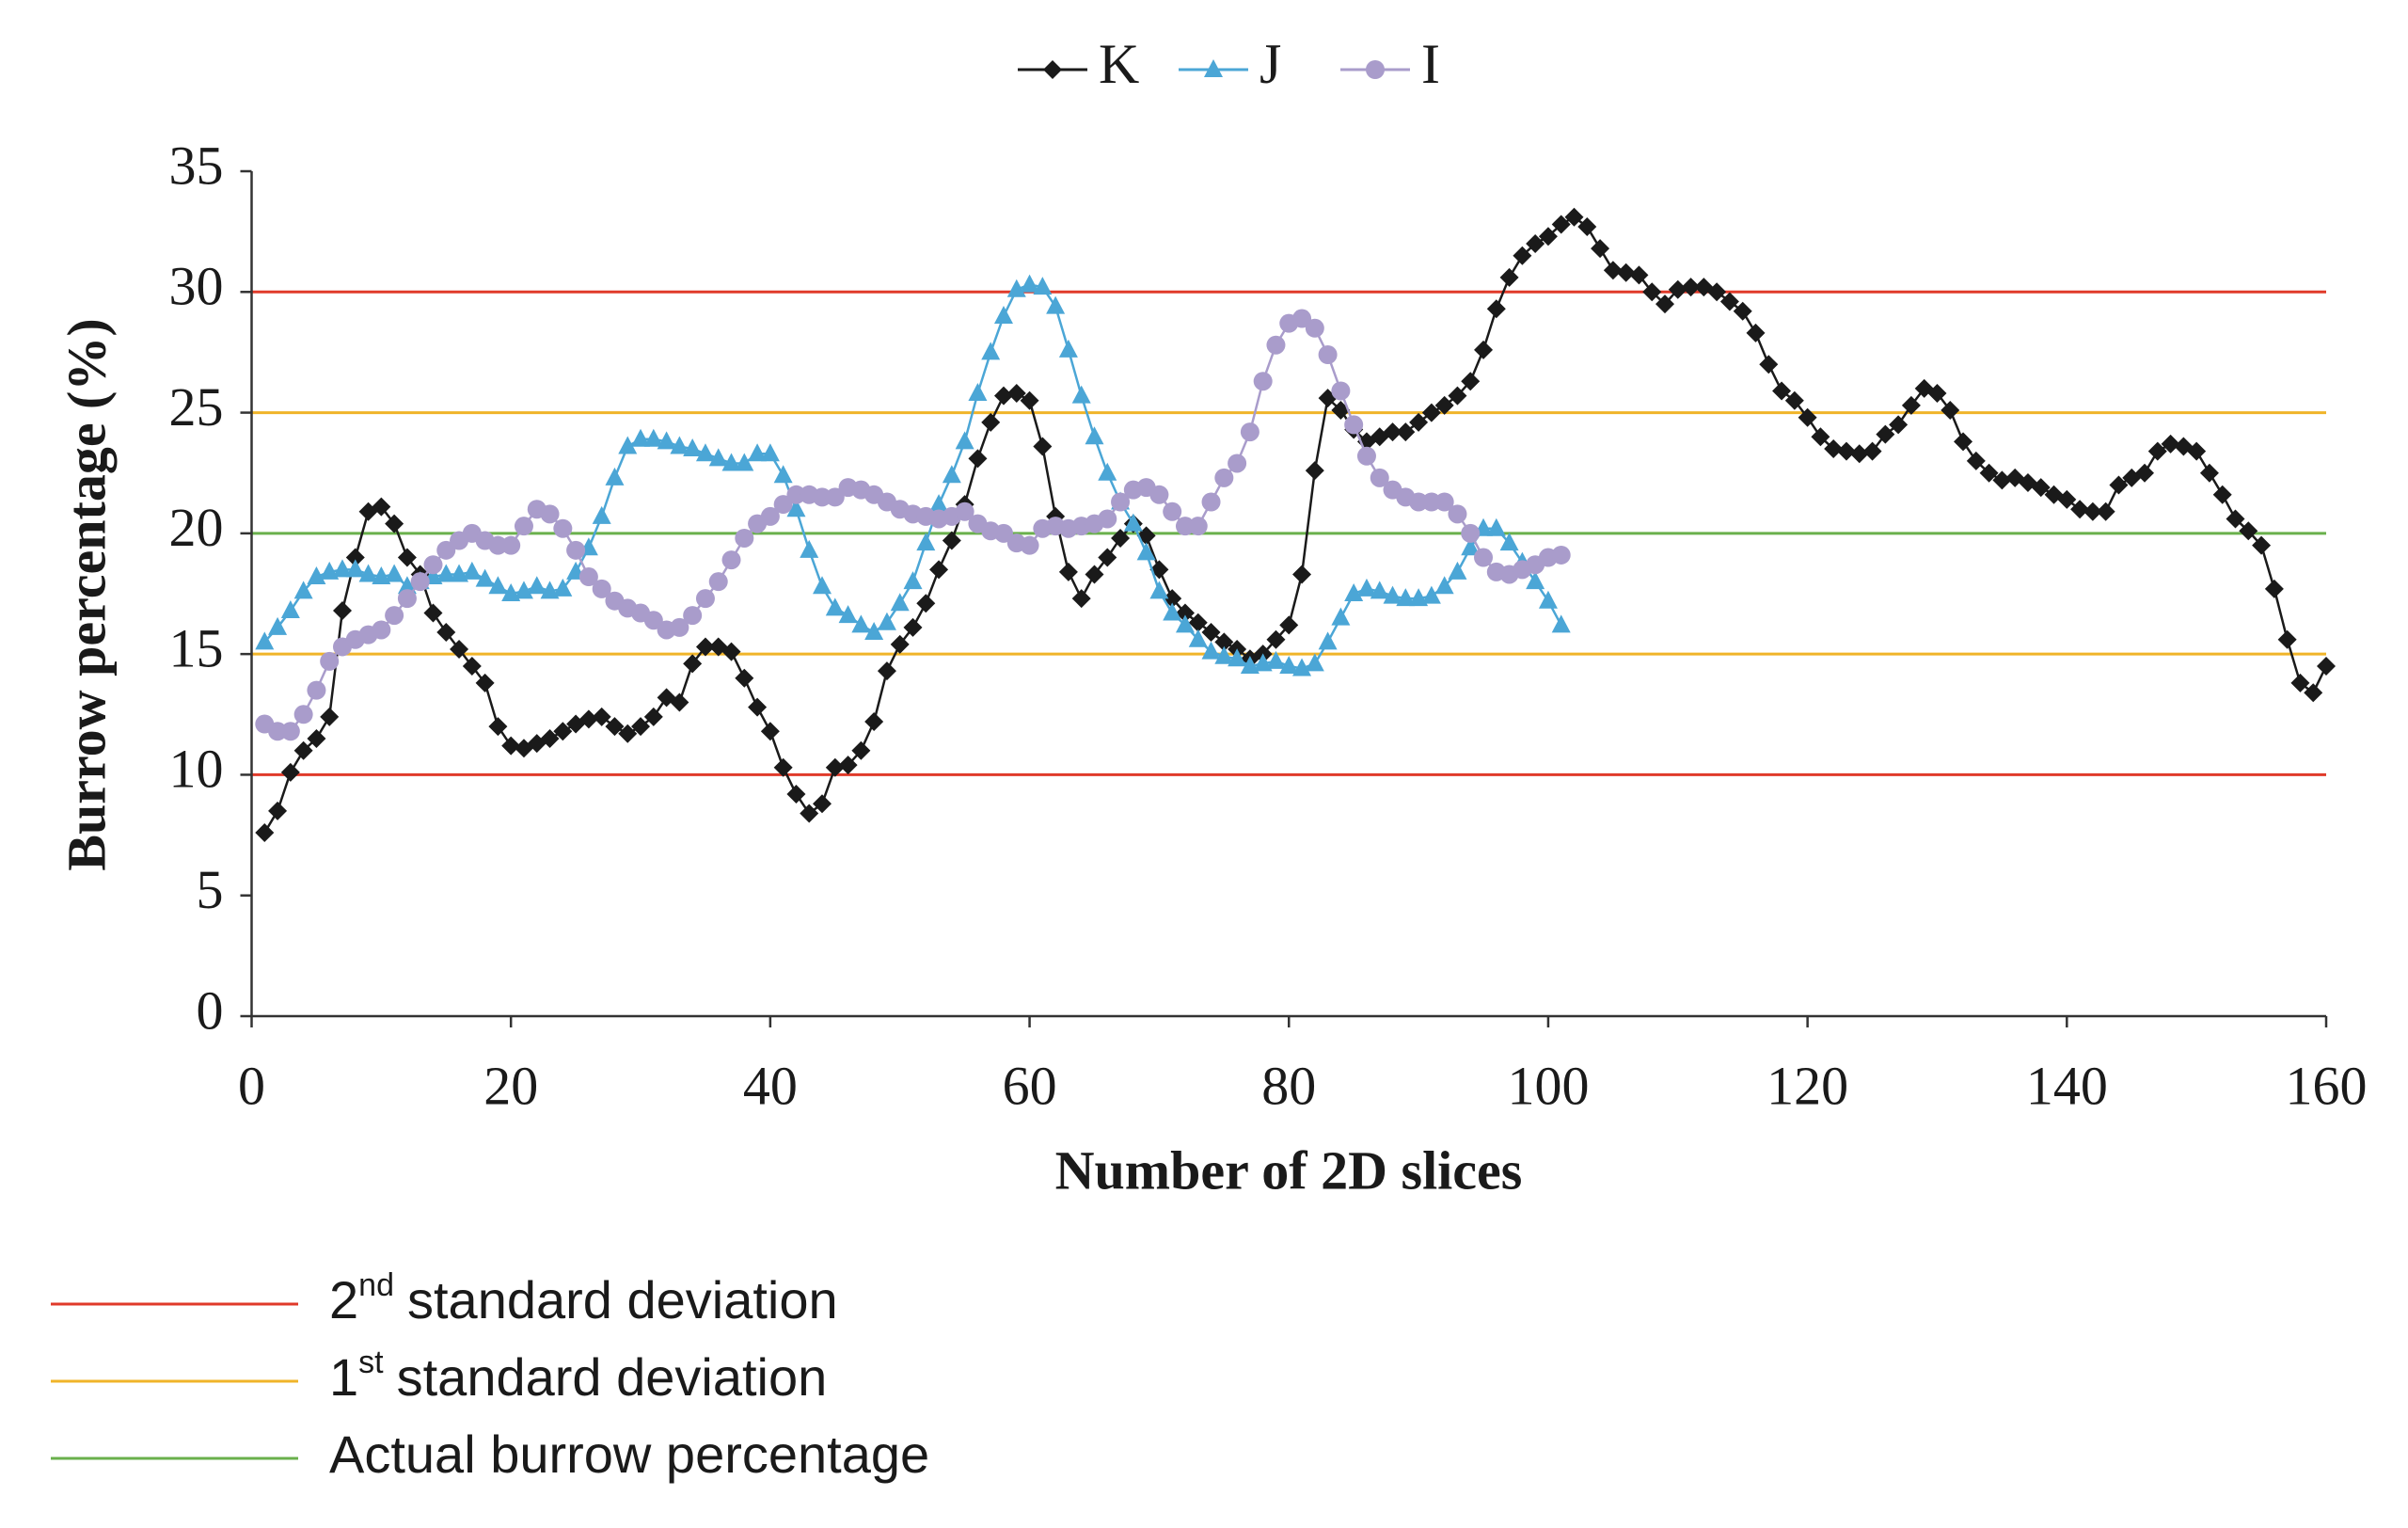 Image resolution: width=2408 pixels, height=1528 pixels. I want to click on x-tick-label: 40, so click(771, 1085).